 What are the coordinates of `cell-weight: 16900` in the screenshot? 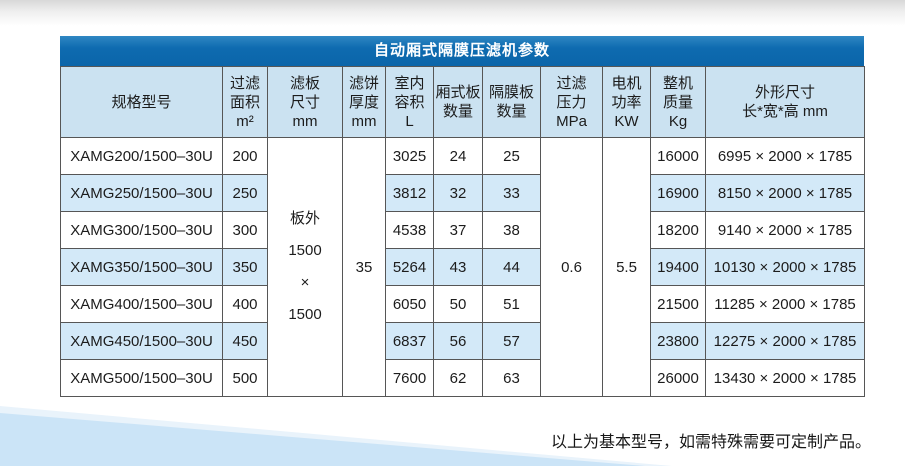 It's located at (678, 193).